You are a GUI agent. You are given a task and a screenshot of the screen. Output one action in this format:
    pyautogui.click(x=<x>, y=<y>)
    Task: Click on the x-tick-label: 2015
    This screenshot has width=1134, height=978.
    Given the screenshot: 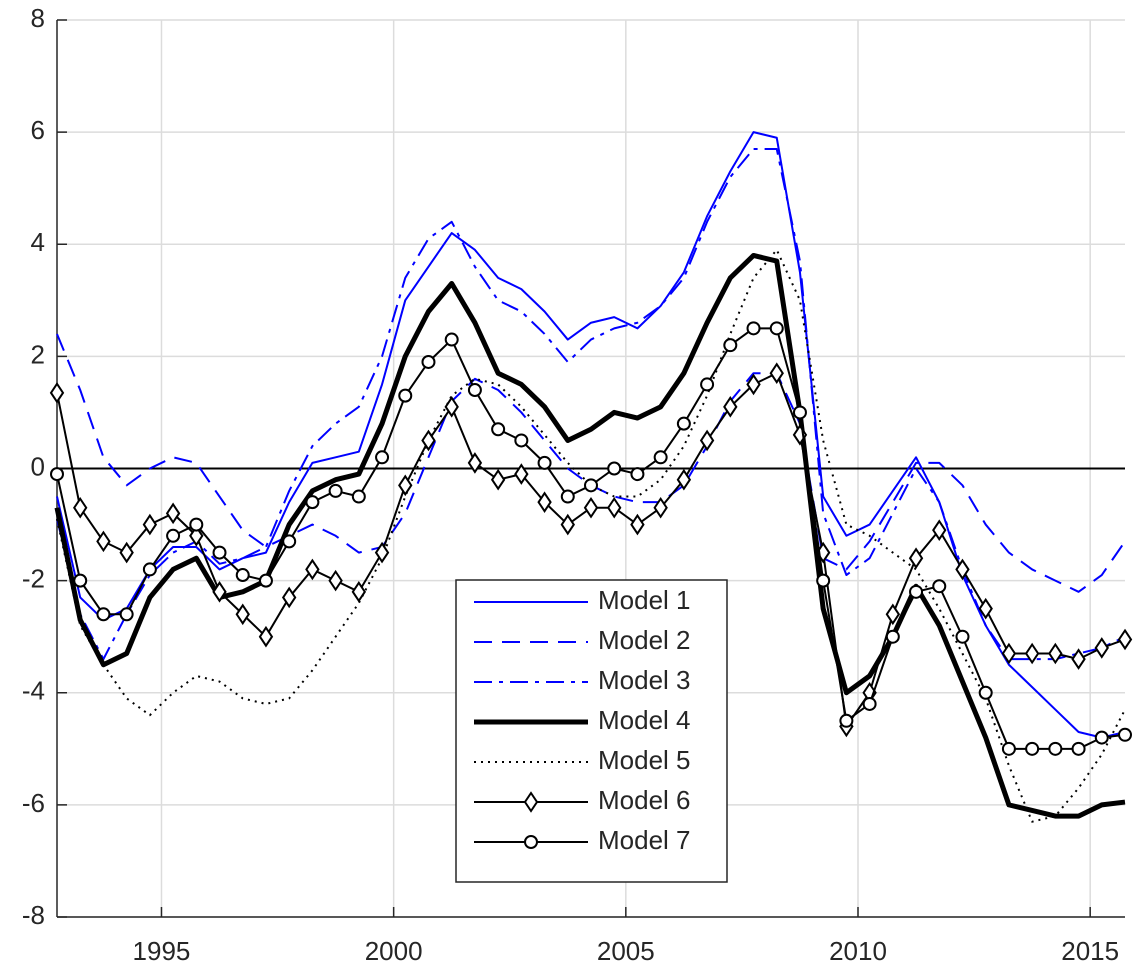 What is the action you would take?
    pyautogui.click(x=1090, y=951)
    